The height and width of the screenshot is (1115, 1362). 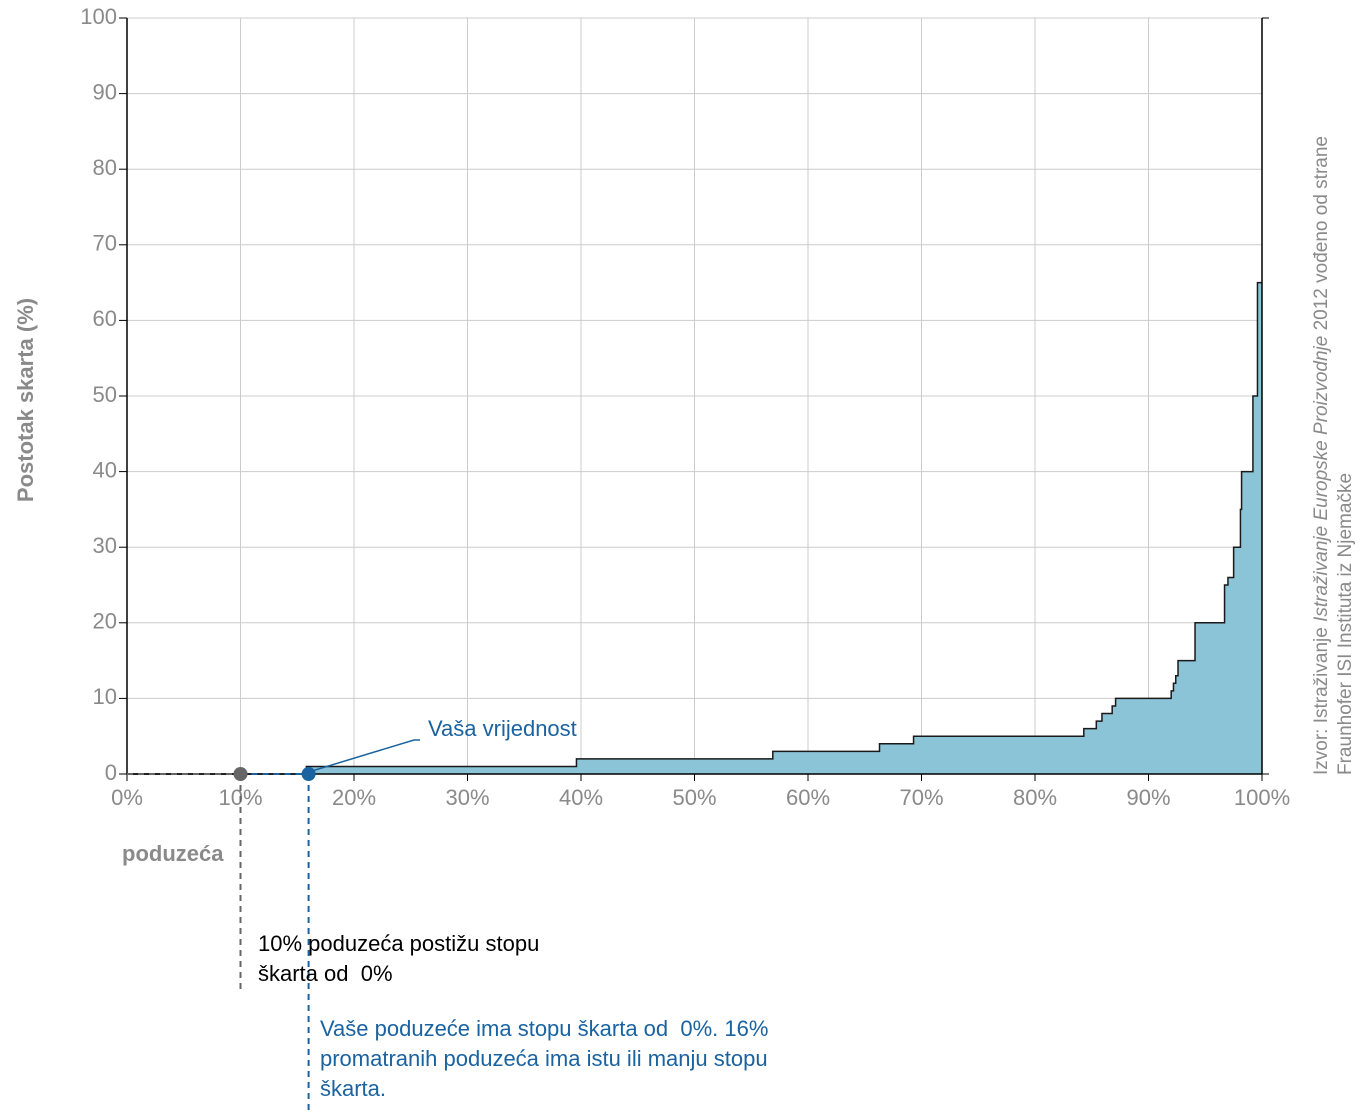 I want to click on x-tick-label: 30%, so click(x=467, y=797).